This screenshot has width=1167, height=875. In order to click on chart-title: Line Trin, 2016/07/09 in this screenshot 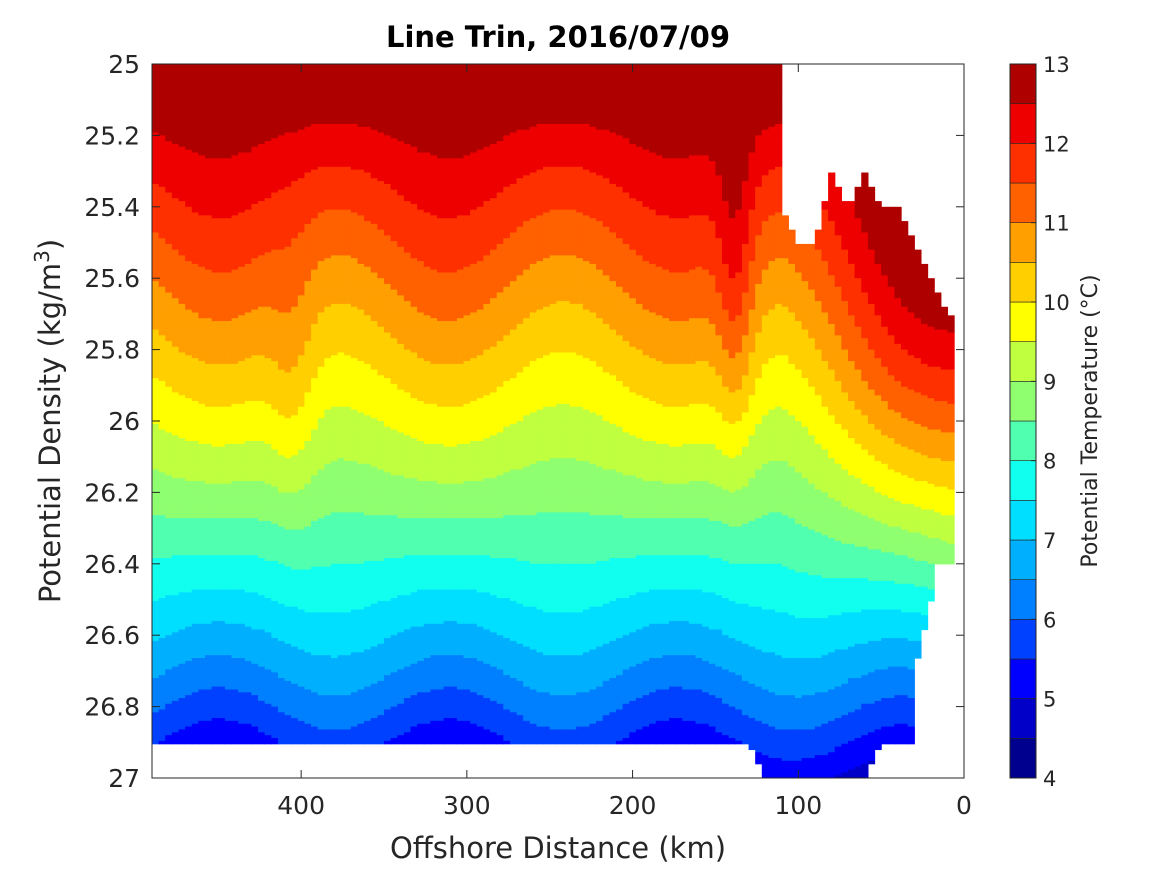, I will do `click(558, 37)`.